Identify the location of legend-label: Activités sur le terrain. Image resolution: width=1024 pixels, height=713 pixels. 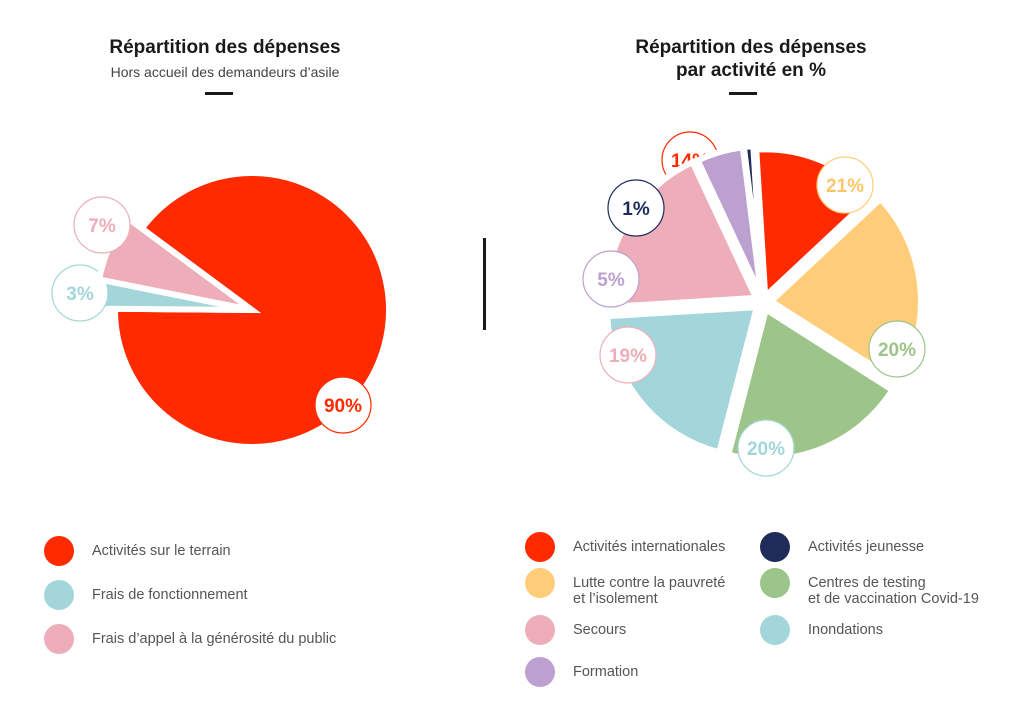
(161, 551).